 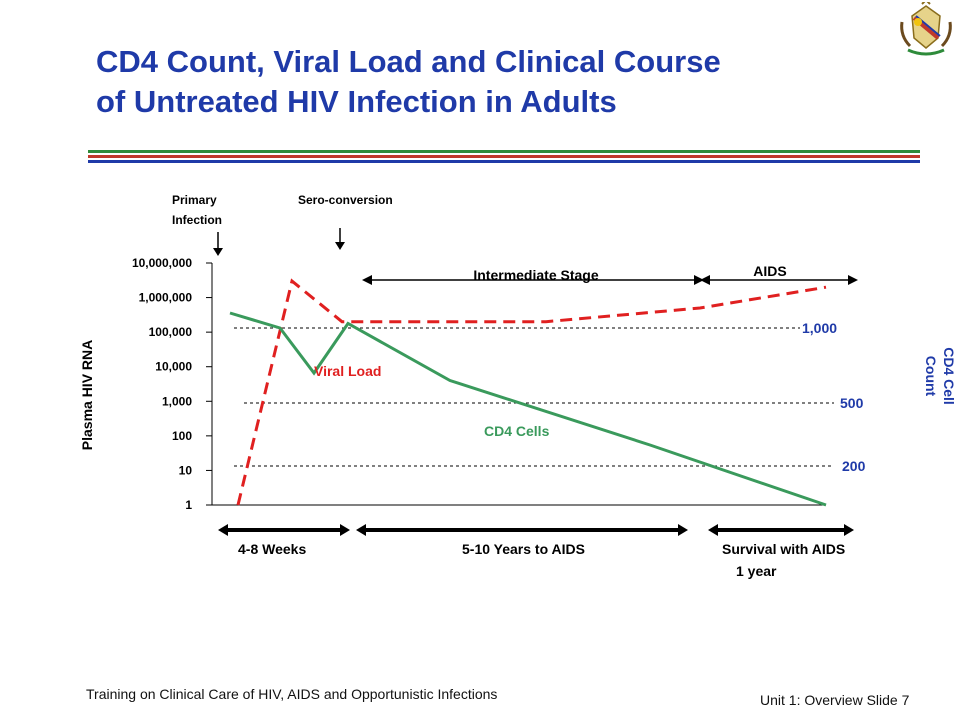 I want to click on y-tick-label: 10,000, so click(x=173, y=367).